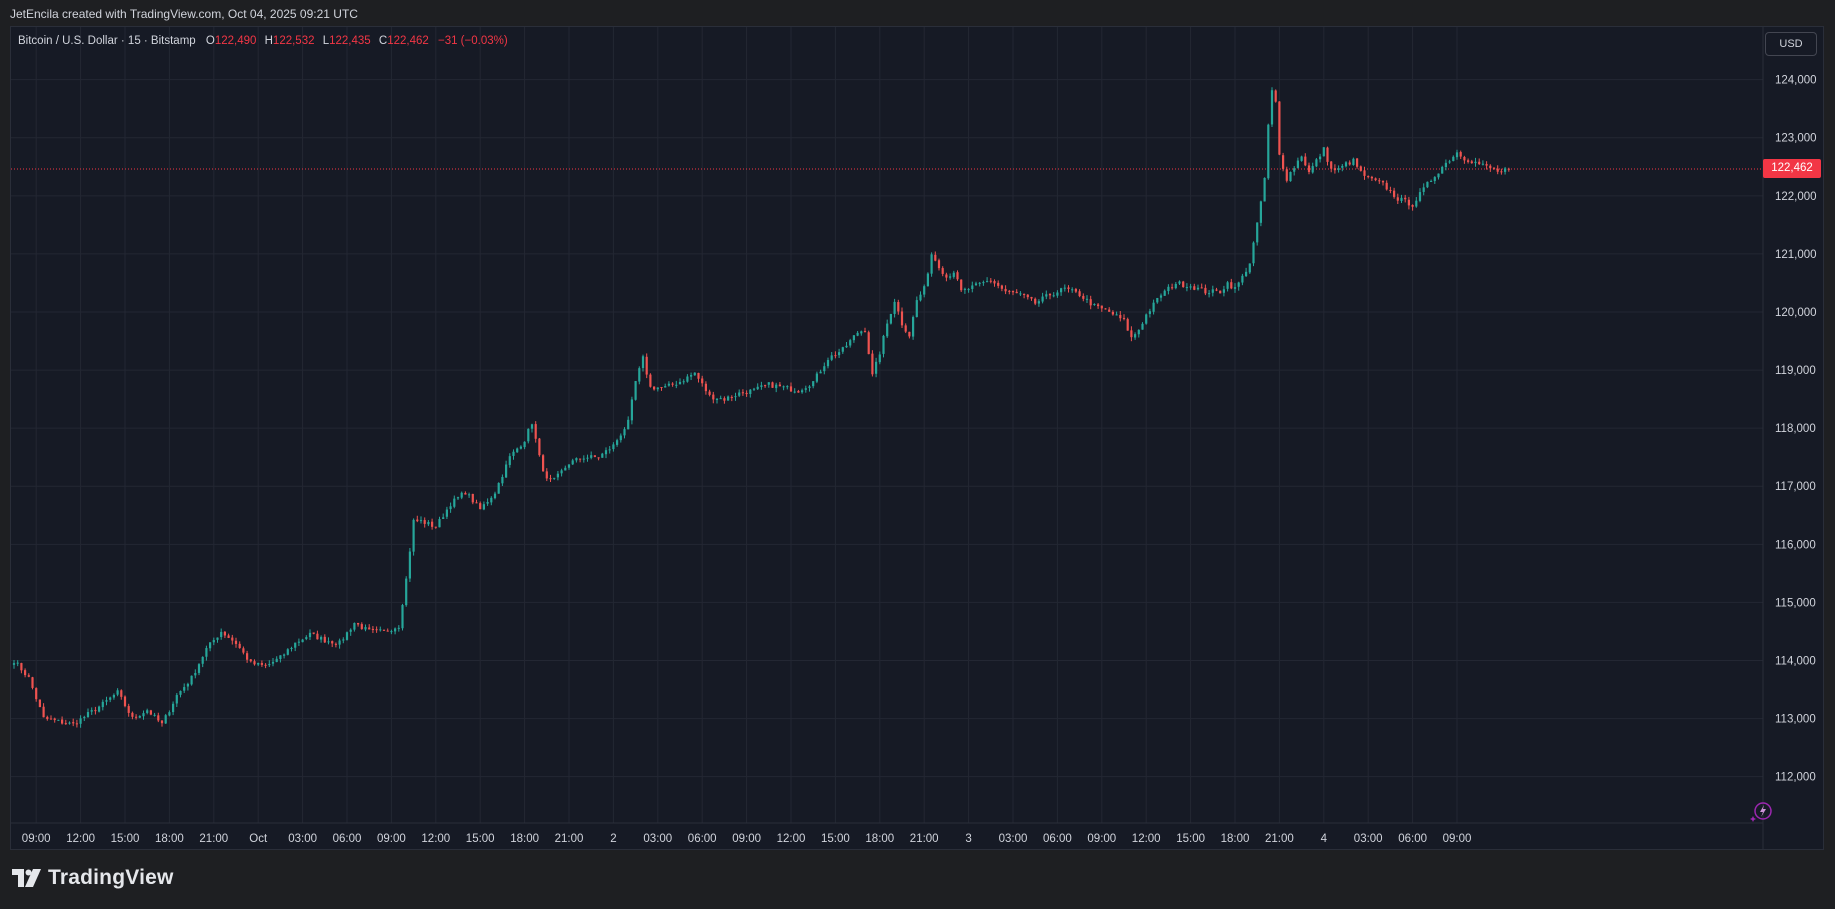 Image resolution: width=1835 pixels, height=909 pixels. I want to click on y-tick-label: 115,000, so click(1795, 603).